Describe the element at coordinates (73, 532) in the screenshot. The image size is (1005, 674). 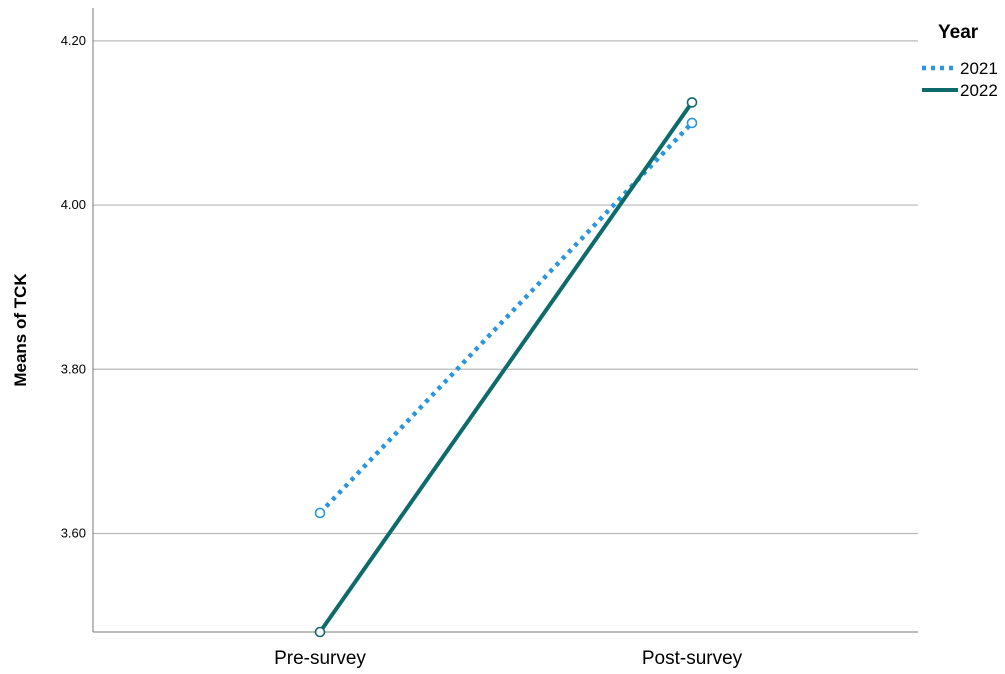
I see `y-tick-label: 3.60` at that location.